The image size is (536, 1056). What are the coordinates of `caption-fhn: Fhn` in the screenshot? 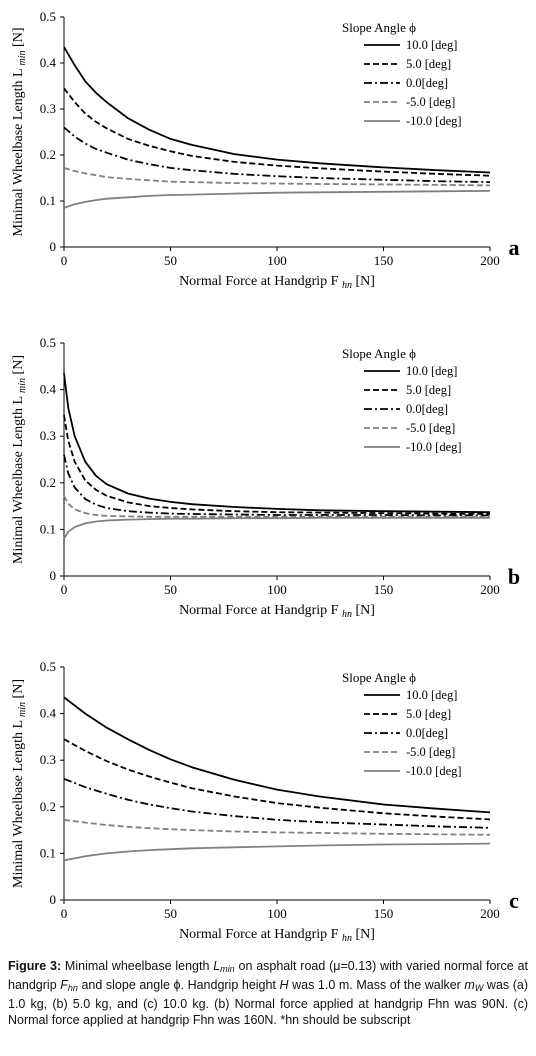 It's located at (69, 985).